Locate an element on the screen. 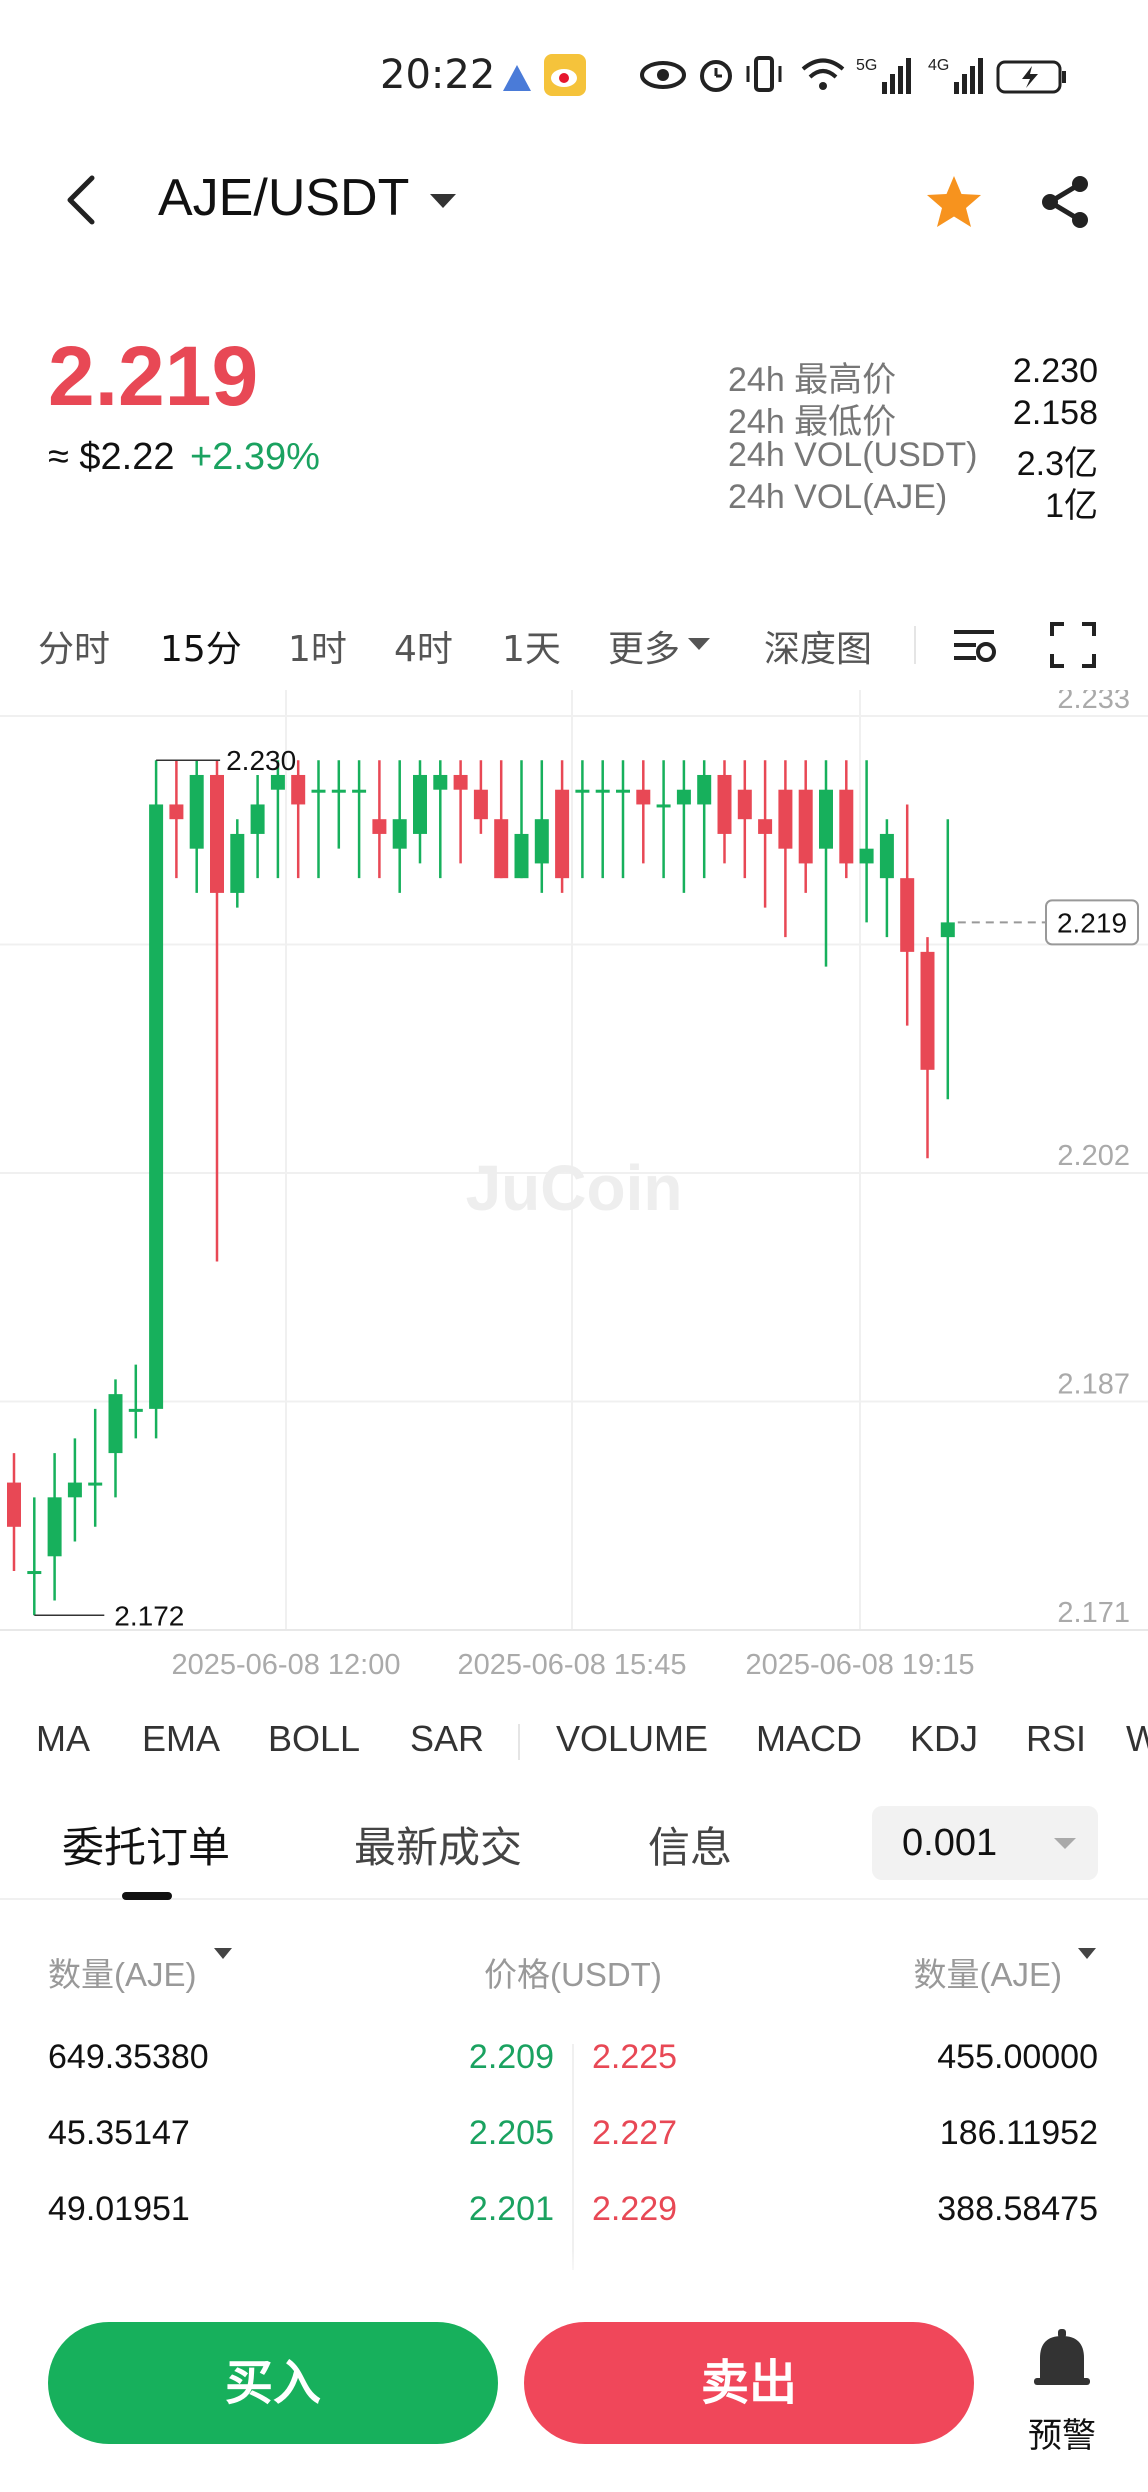 The width and height of the screenshot is (1148, 2492). tab-latest-trades: 最新成交 is located at coordinates (438, 1847).